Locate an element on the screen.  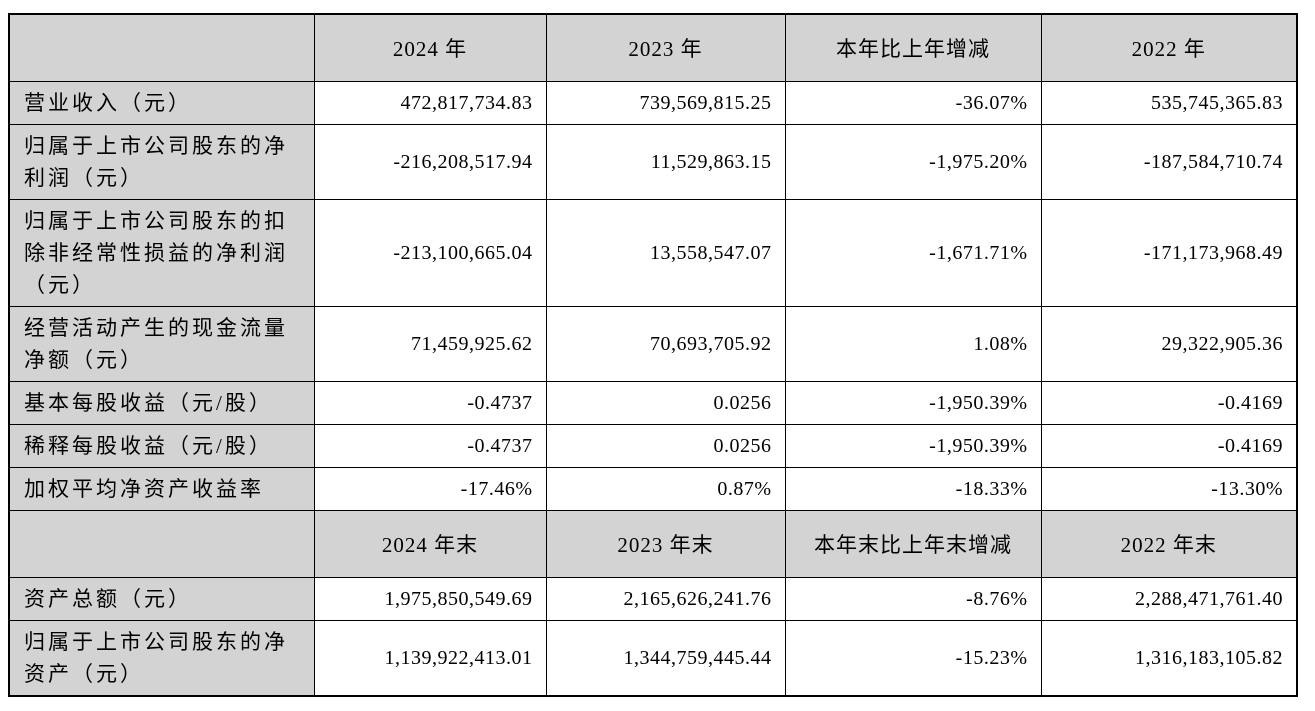
value-cell: -216,208,517.94 is located at coordinates (430, 162).